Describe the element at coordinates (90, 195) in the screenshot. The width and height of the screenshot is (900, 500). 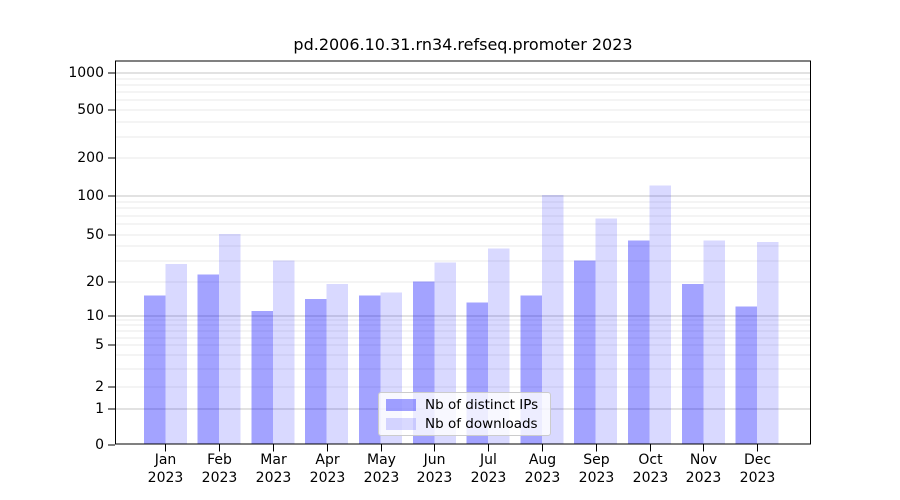
I see `y-tick-label: 100` at that location.